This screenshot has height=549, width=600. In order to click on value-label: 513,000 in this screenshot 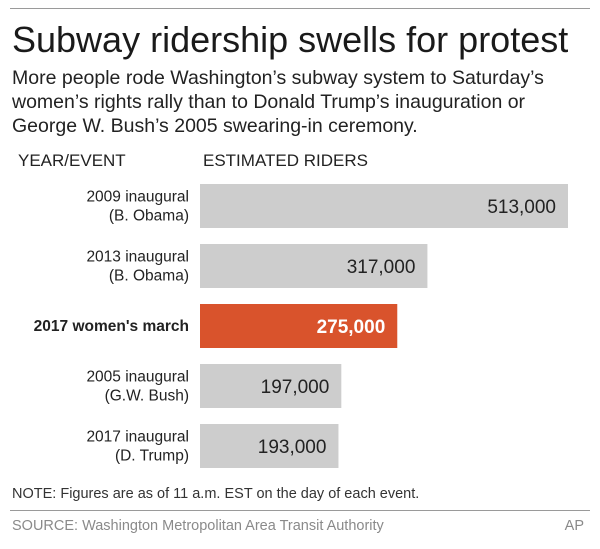, I will do `click(521, 207)`.